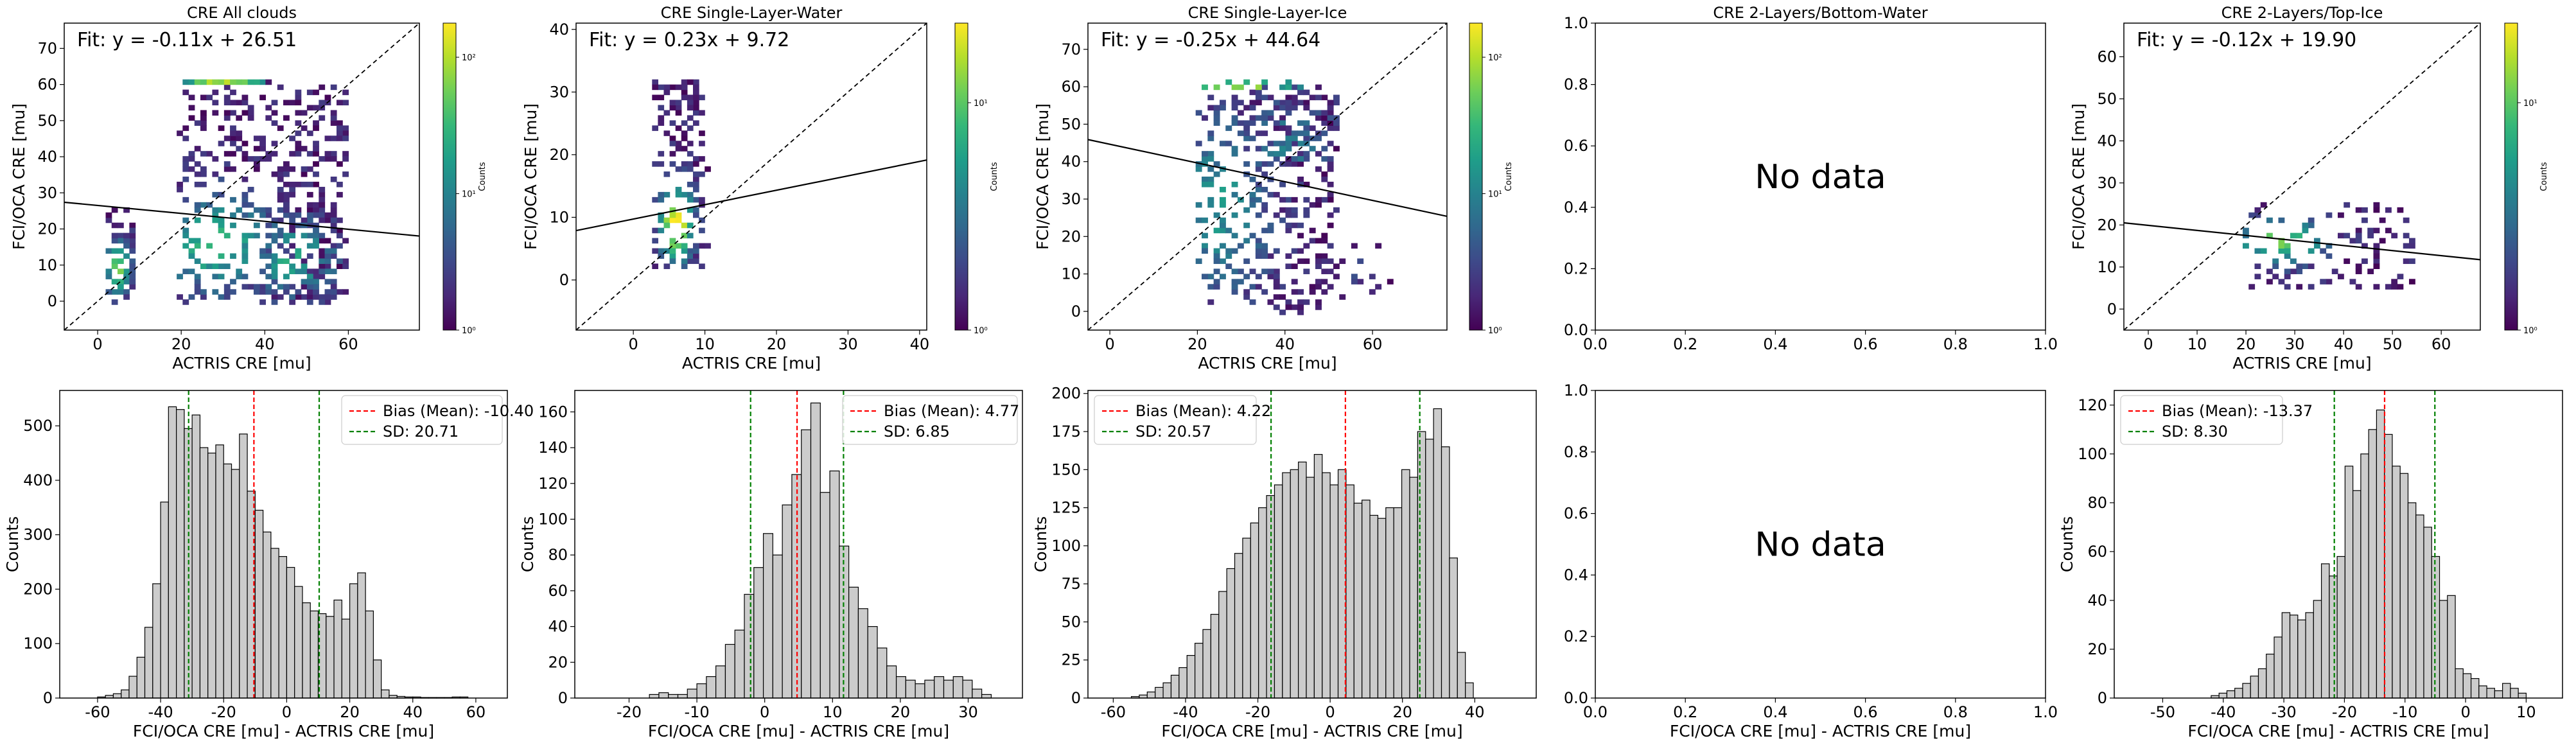  I want to click on x-tick-label: 40, so click(1285, 344).